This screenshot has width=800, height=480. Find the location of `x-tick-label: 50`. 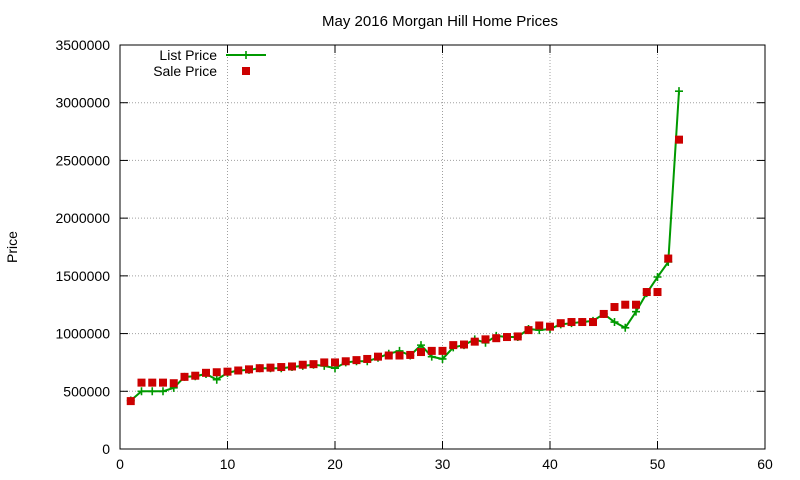

x-tick-label: 50 is located at coordinates (658, 464).